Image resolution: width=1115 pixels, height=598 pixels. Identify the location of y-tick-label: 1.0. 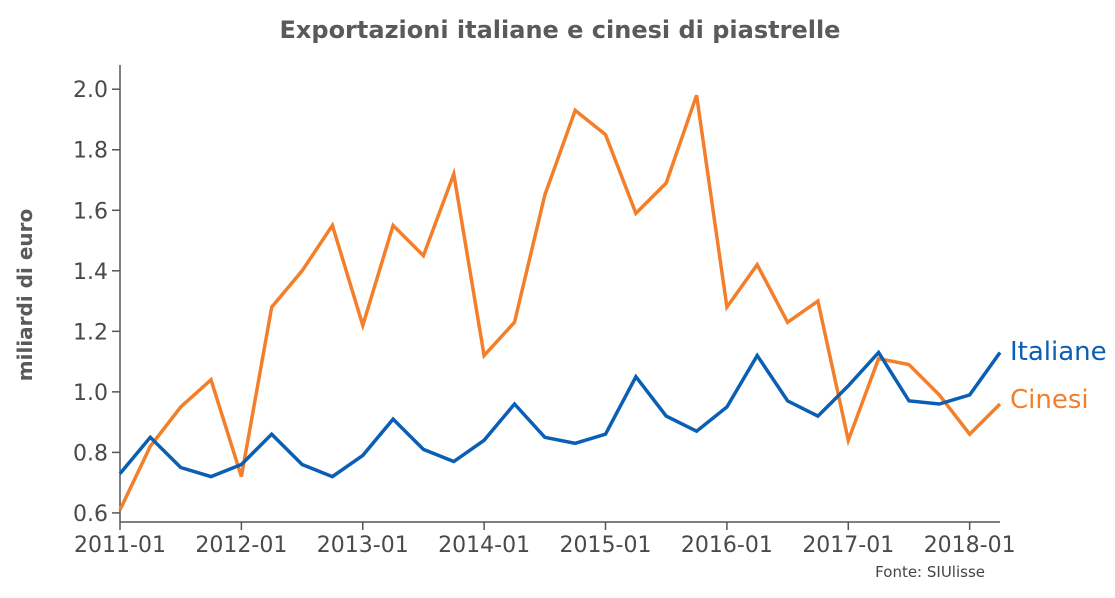
(90, 393).